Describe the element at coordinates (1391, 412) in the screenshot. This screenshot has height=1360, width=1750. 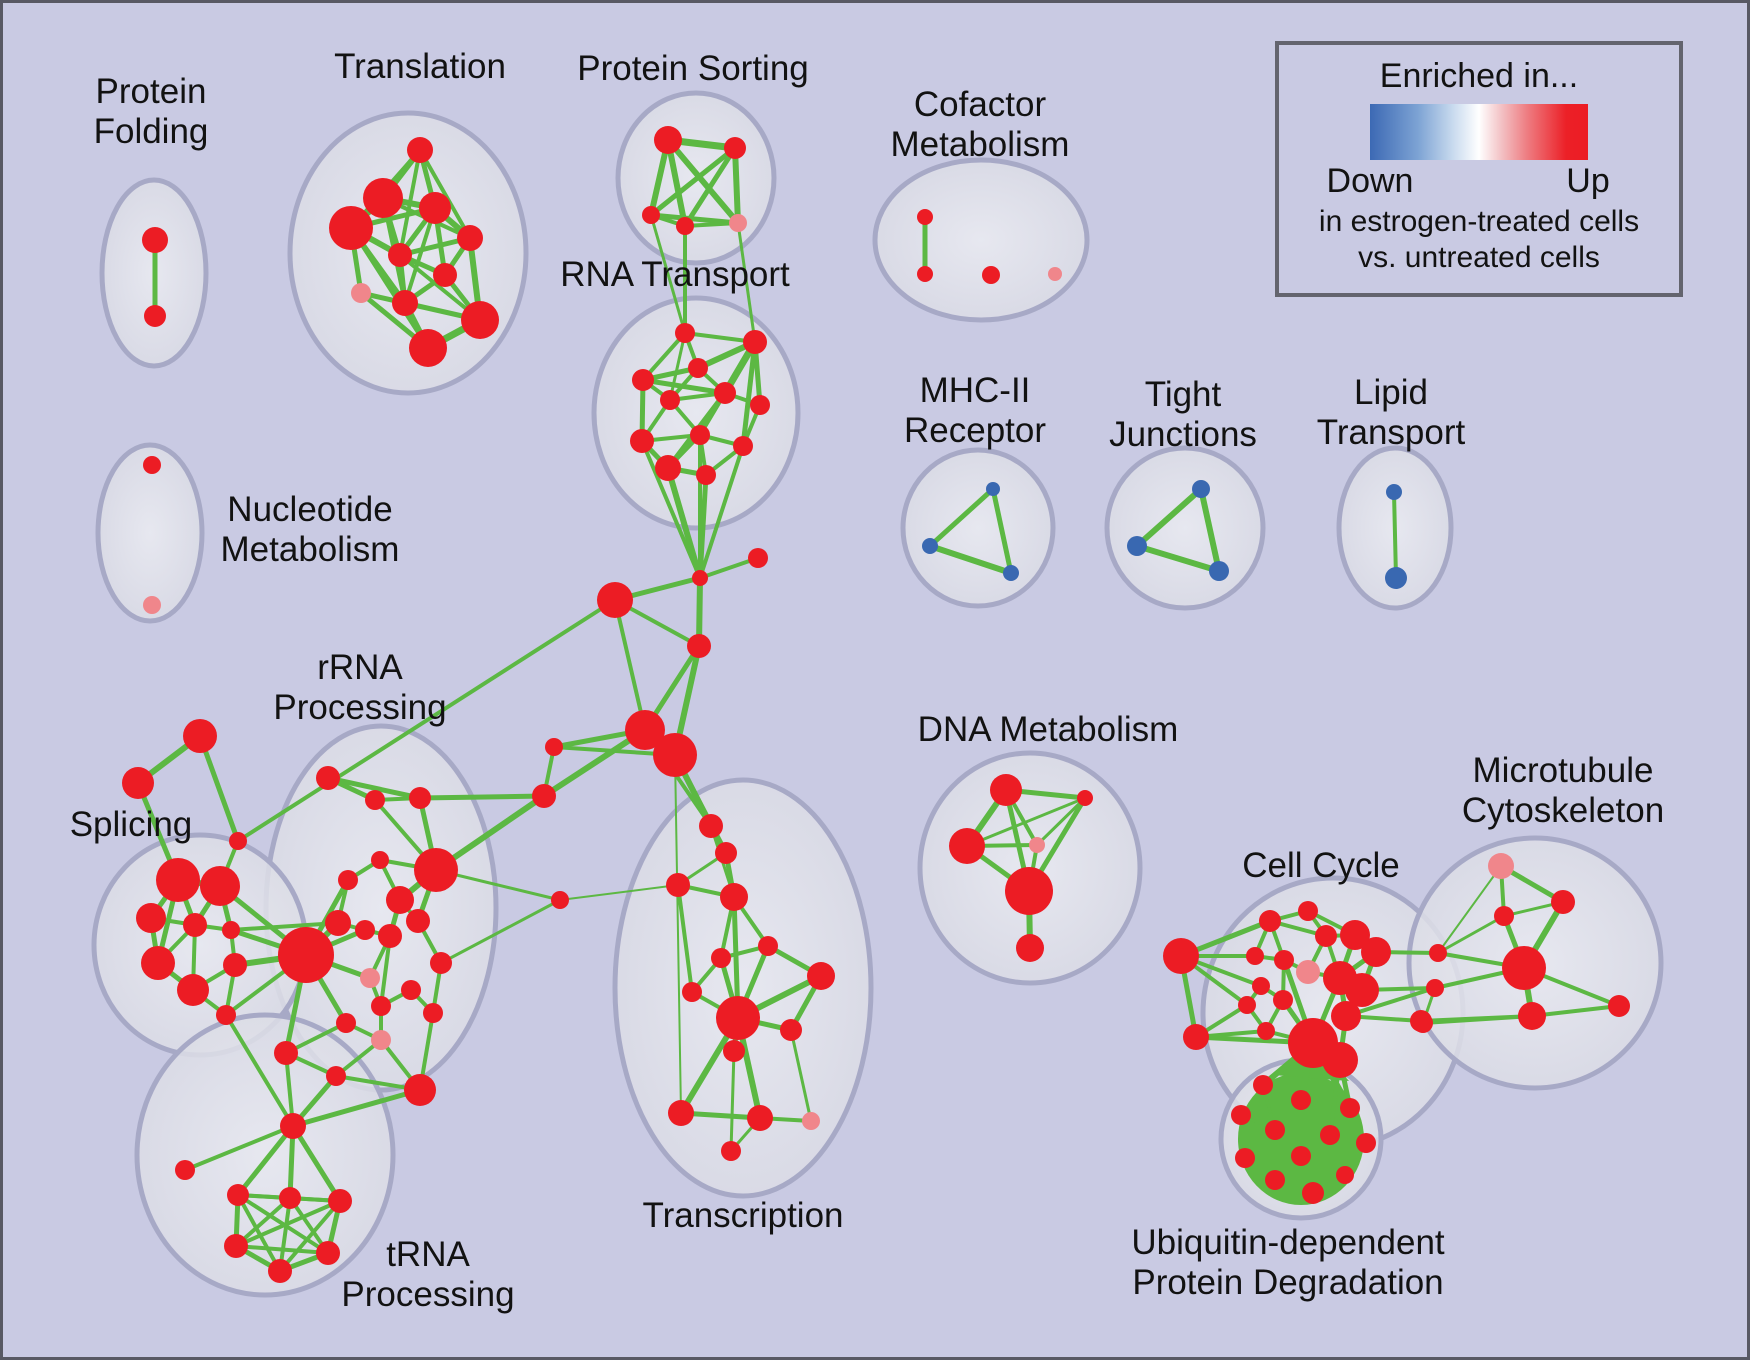
I see `cluster-label-lipid-transport: Lipid Transport` at that location.